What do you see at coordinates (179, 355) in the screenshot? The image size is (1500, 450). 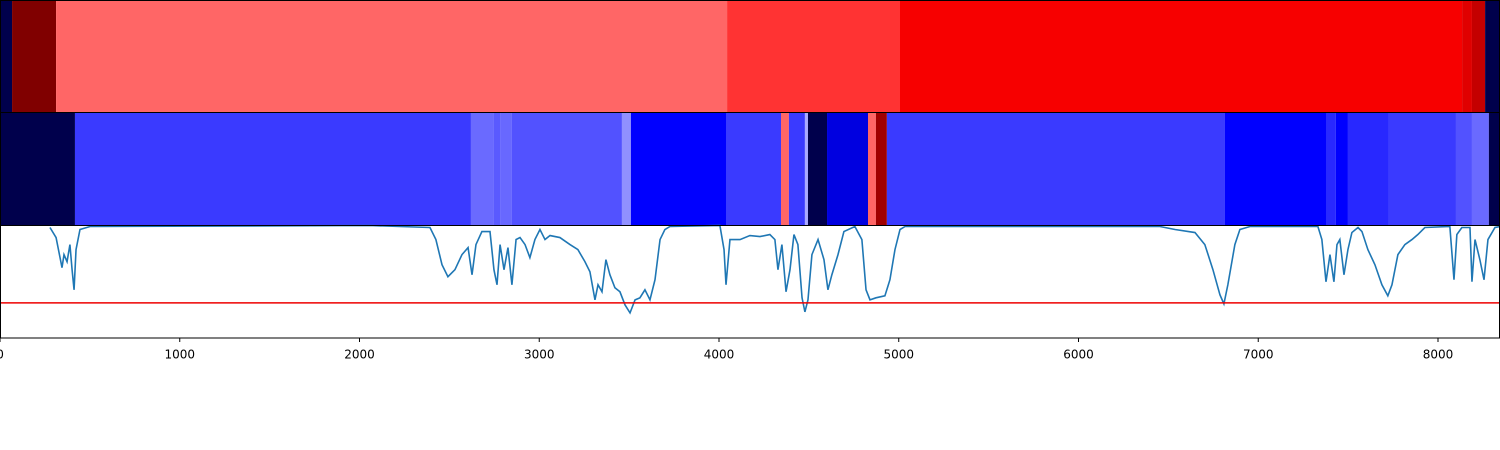 I see `x-tick-label: 1000` at bounding box center [179, 355].